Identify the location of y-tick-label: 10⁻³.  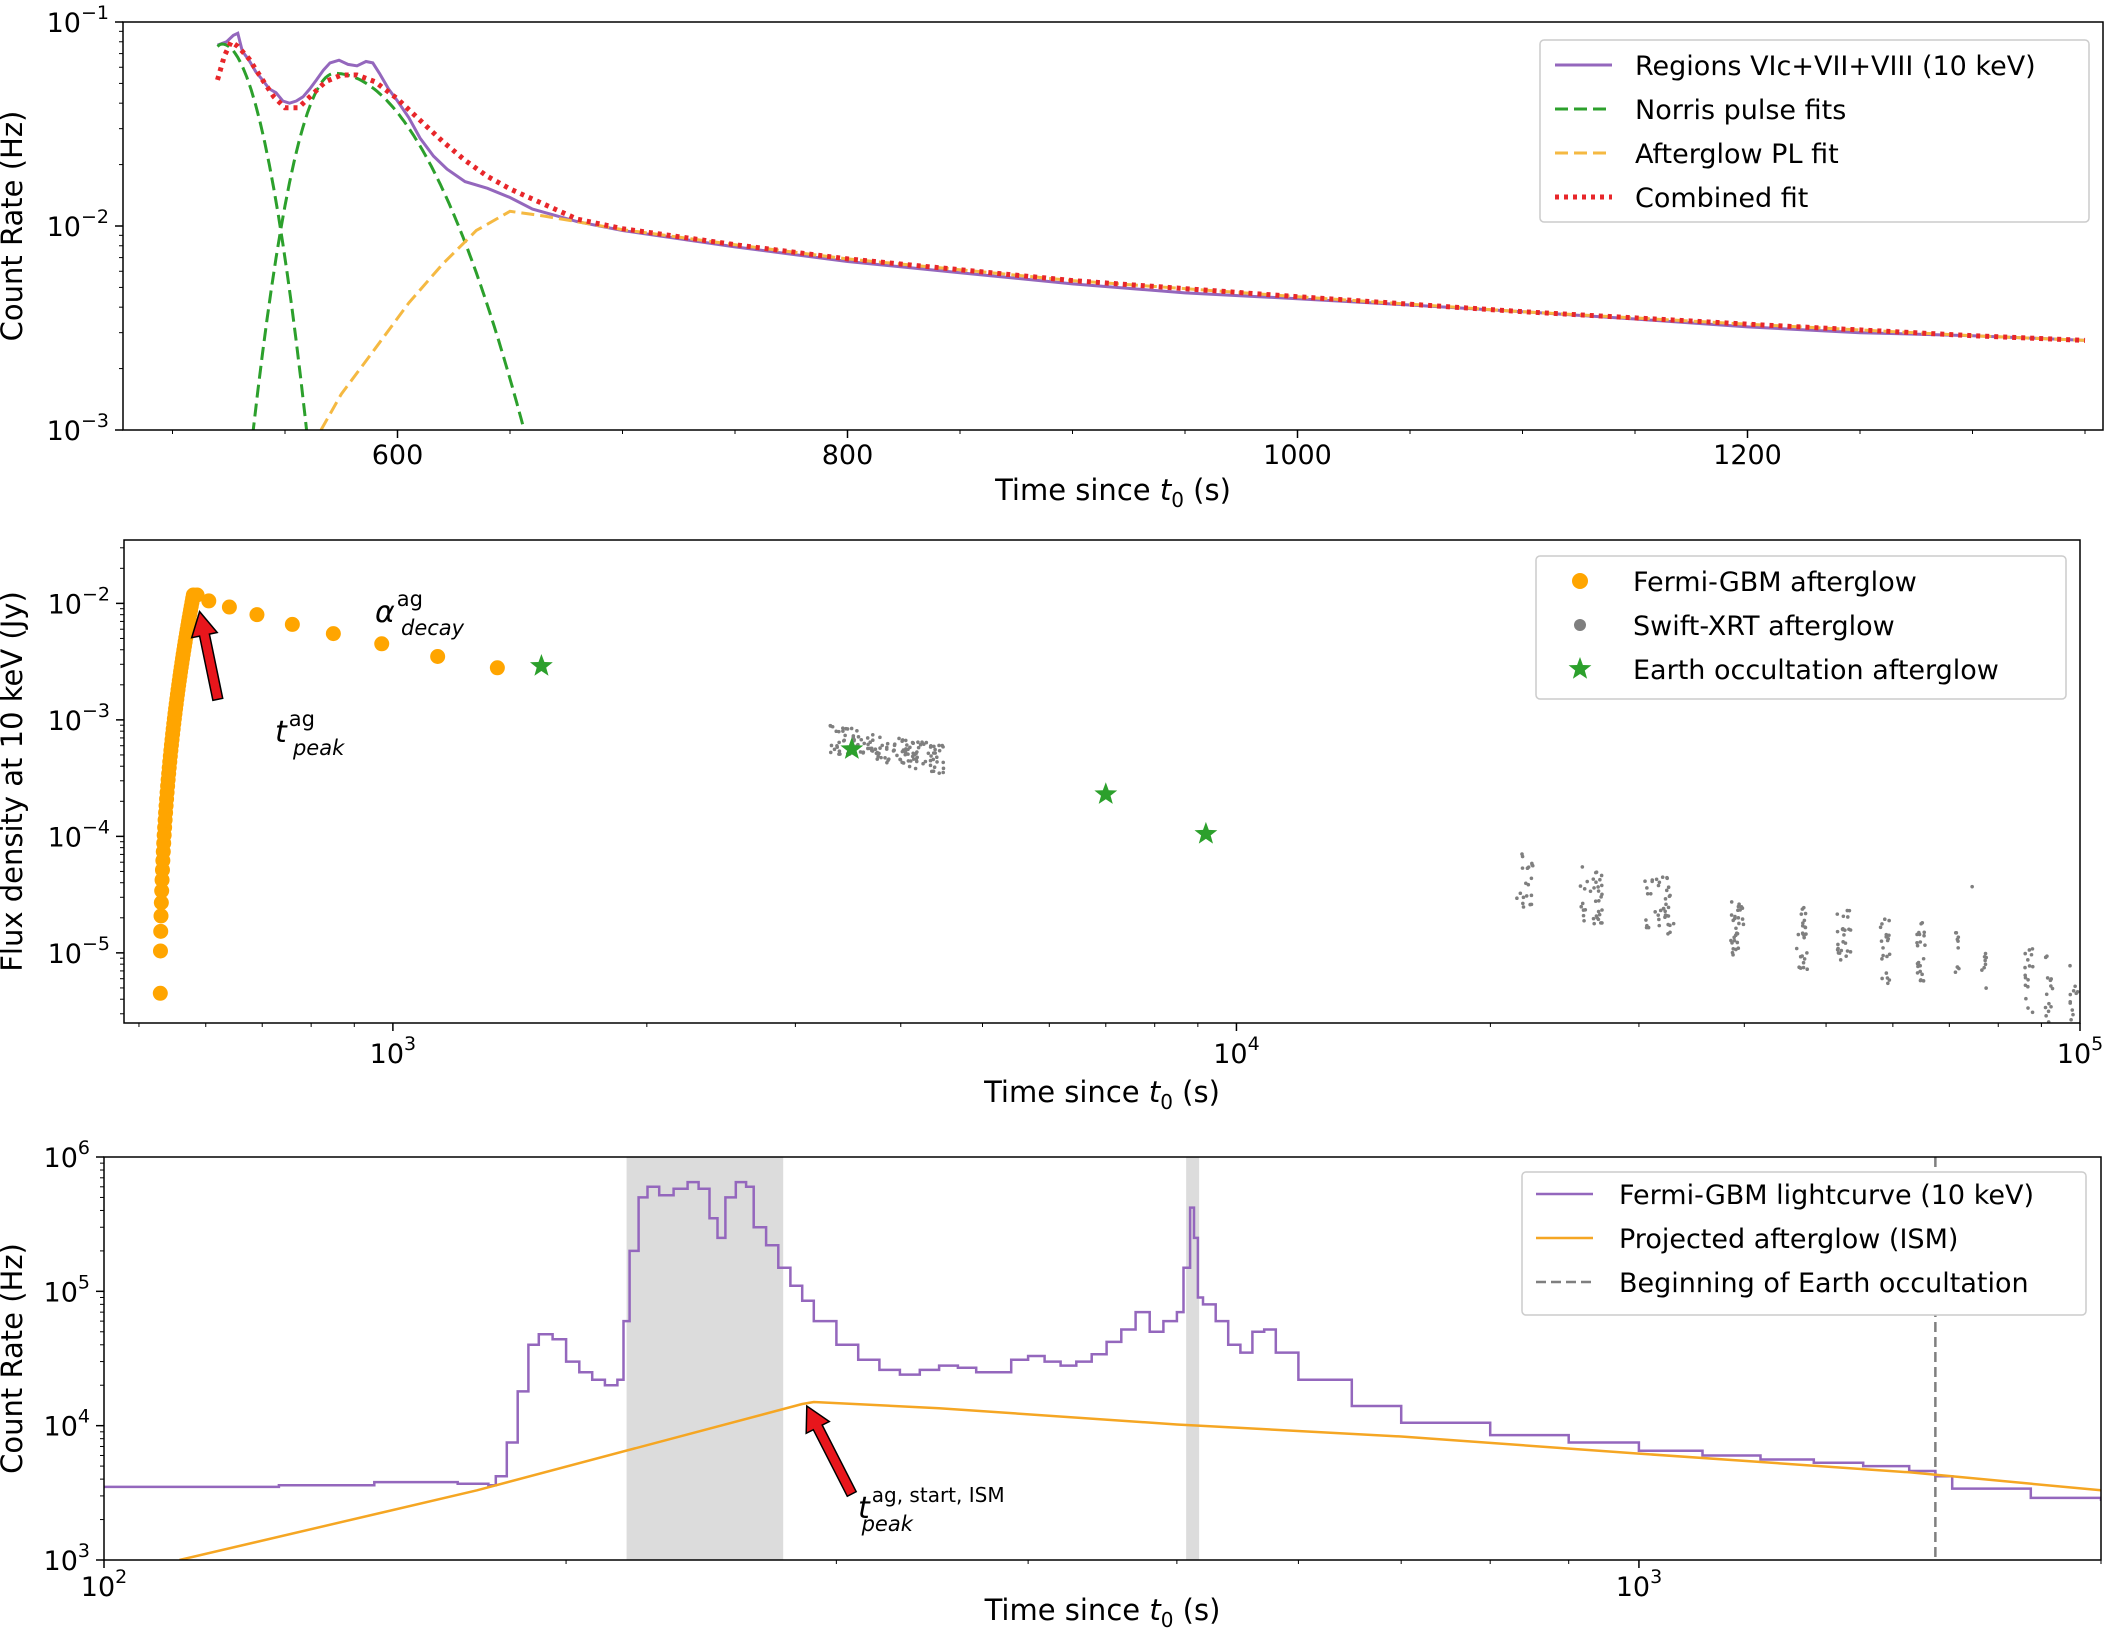
(79, 718).